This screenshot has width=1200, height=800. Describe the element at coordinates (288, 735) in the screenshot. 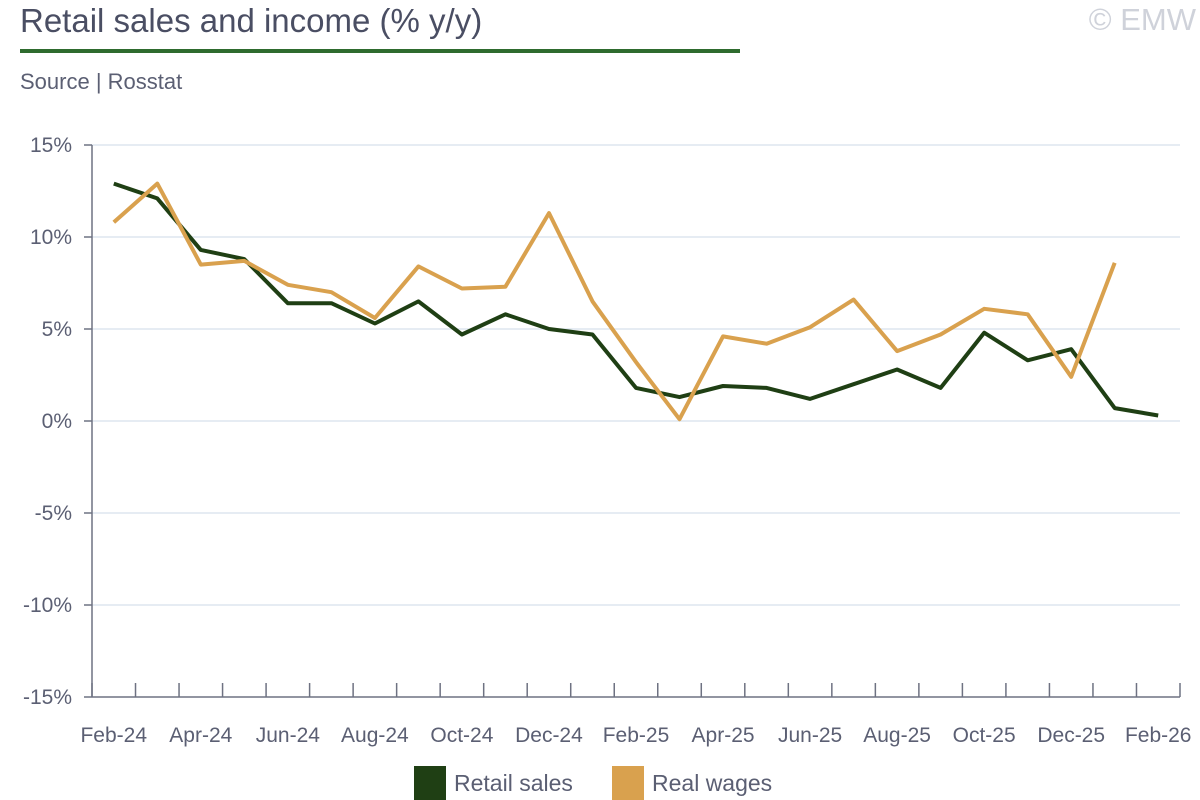

I see `x-tick-label: Jun-24` at that location.